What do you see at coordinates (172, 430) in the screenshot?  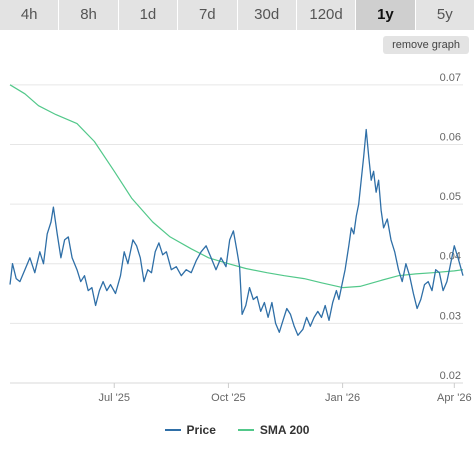 I see `legend-swatch-price` at bounding box center [172, 430].